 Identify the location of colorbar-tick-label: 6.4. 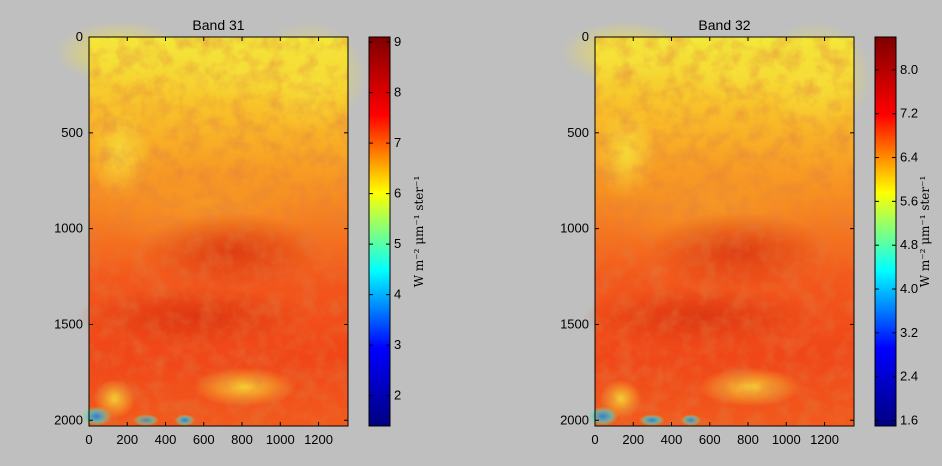
(909, 157).